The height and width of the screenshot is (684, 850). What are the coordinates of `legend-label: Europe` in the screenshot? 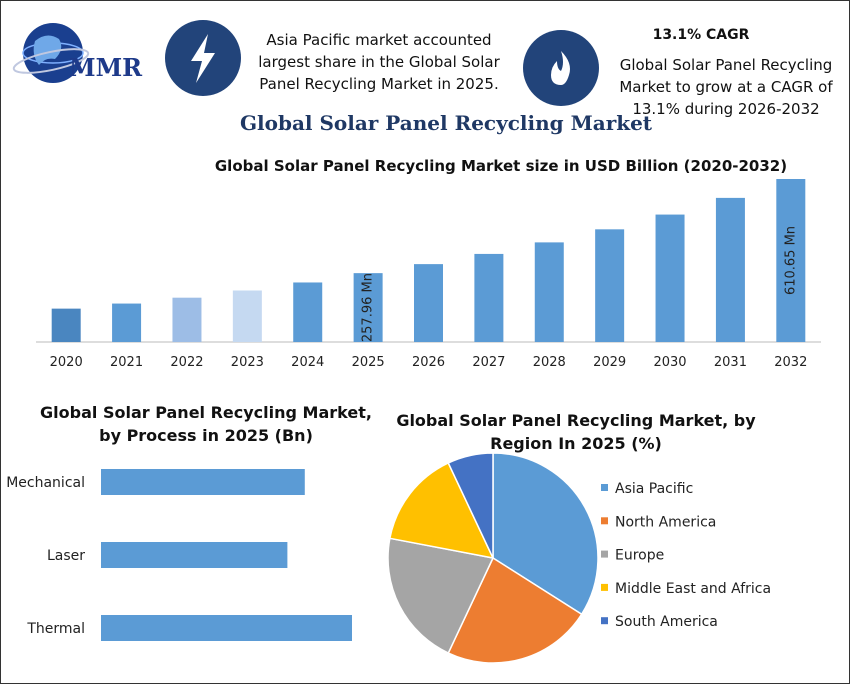 It's located at (639, 556).